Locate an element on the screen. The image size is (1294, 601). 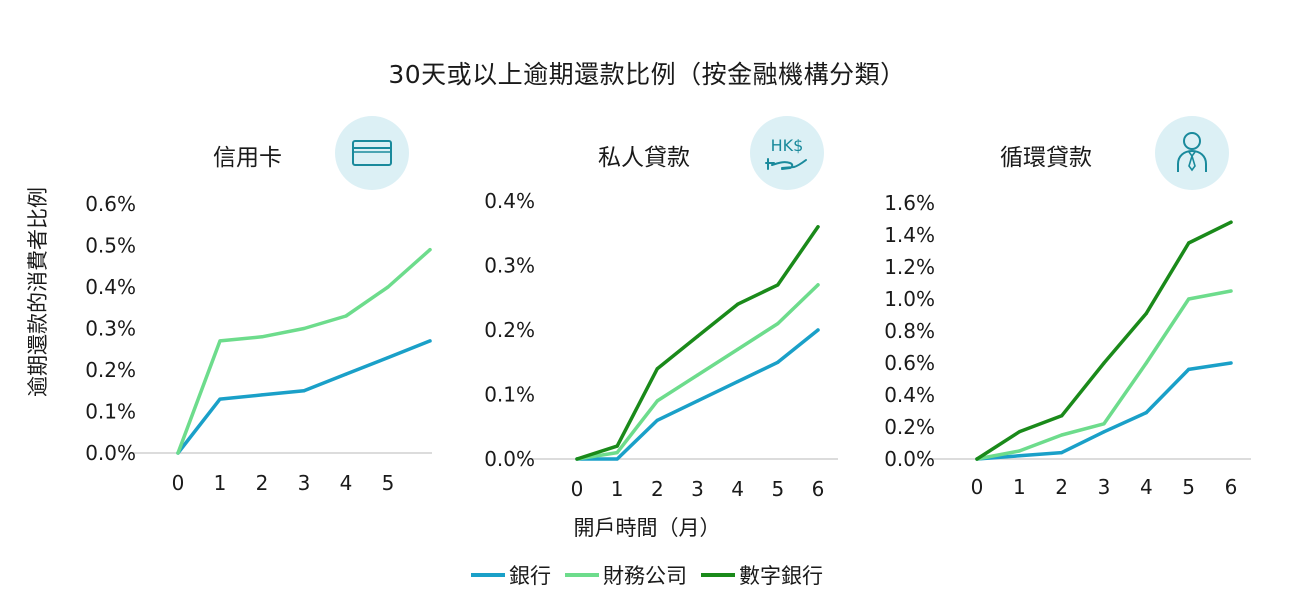
x-tick-label-revolving-loan: 4 is located at coordinates (1146, 487).